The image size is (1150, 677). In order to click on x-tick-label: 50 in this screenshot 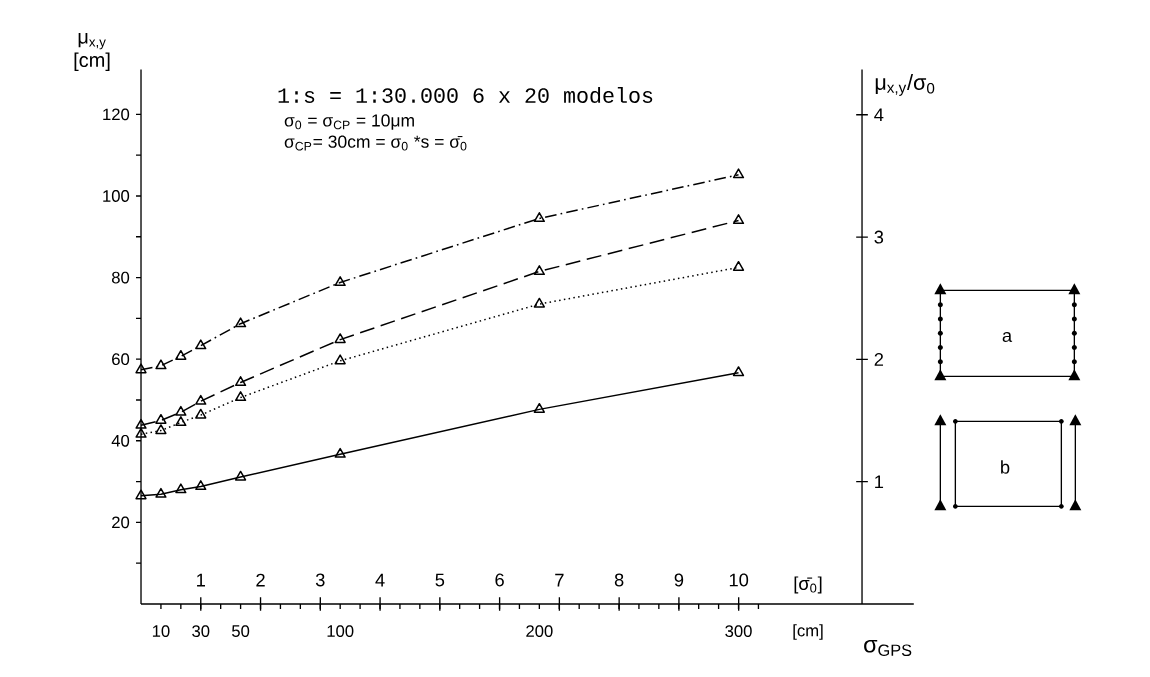, I will do `click(241, 631)`.